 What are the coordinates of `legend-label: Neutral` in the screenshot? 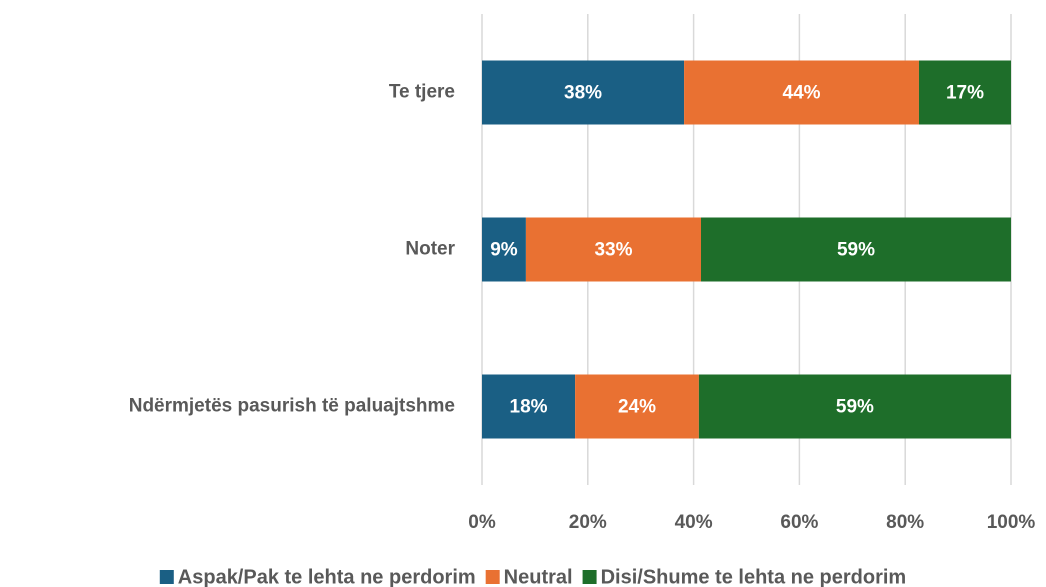 It's located at (538, 576).